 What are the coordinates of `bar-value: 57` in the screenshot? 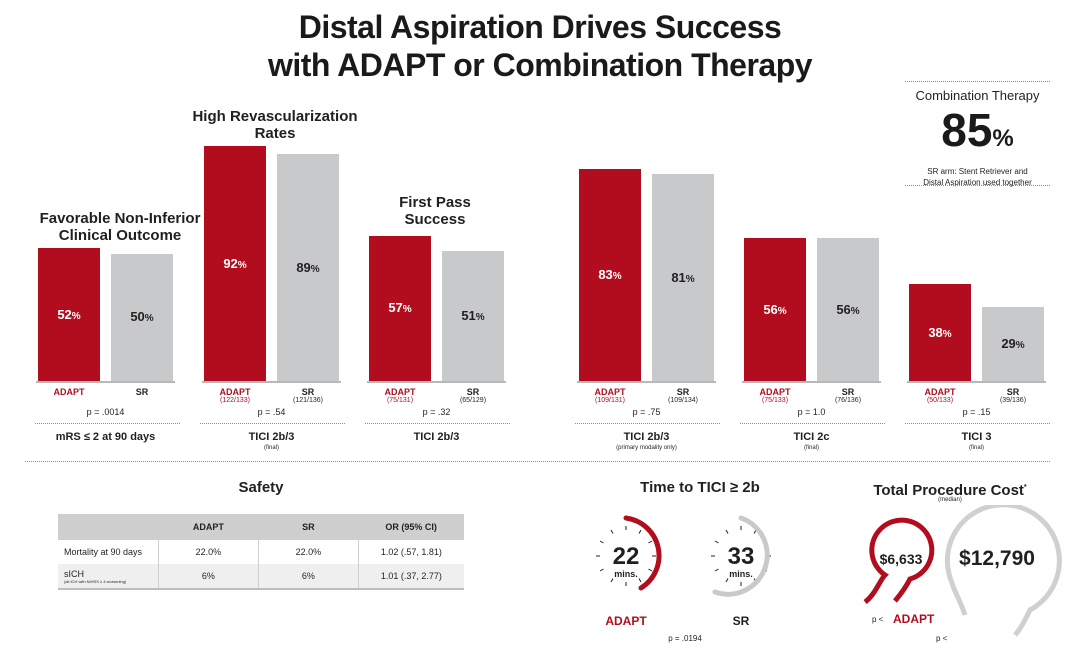 It's located at (395, 308).